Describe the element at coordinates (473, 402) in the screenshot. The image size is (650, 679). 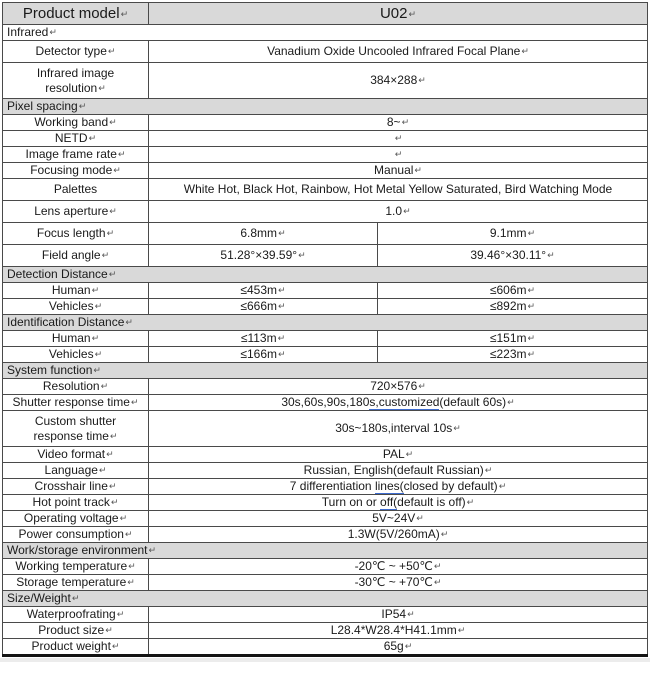
I see `spec-value-part: (default 60s)` at that location.